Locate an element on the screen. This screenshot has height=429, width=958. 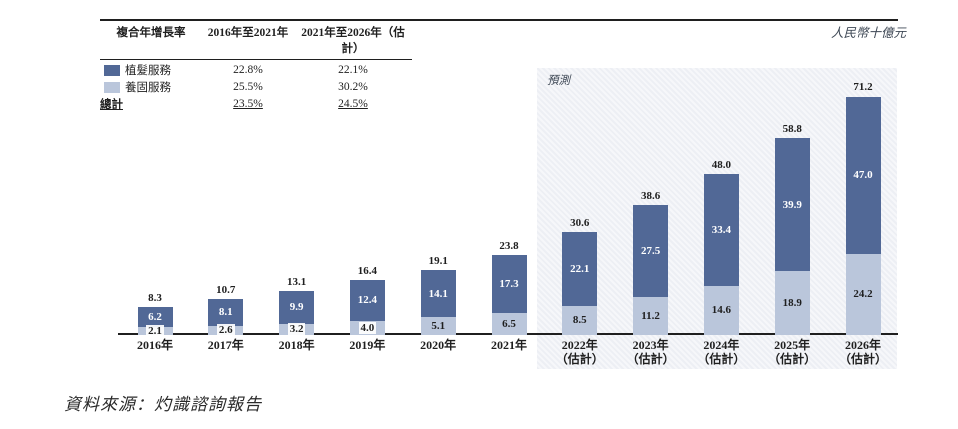
x-axis-category-label: 2017年 is located at coordinates (225, 345).